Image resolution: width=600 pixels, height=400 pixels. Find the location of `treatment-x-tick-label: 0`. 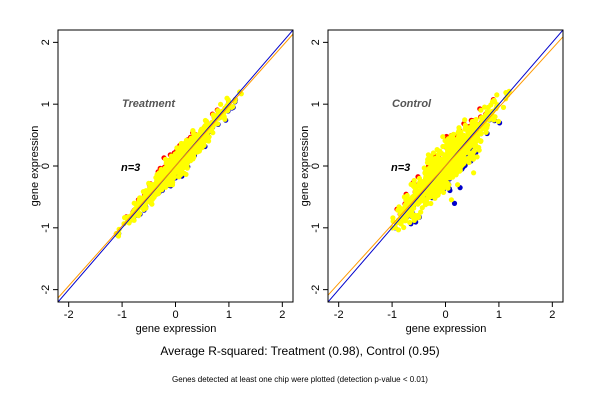

treatment-x-tick-label: 0 is located at coordinates (175, 315).